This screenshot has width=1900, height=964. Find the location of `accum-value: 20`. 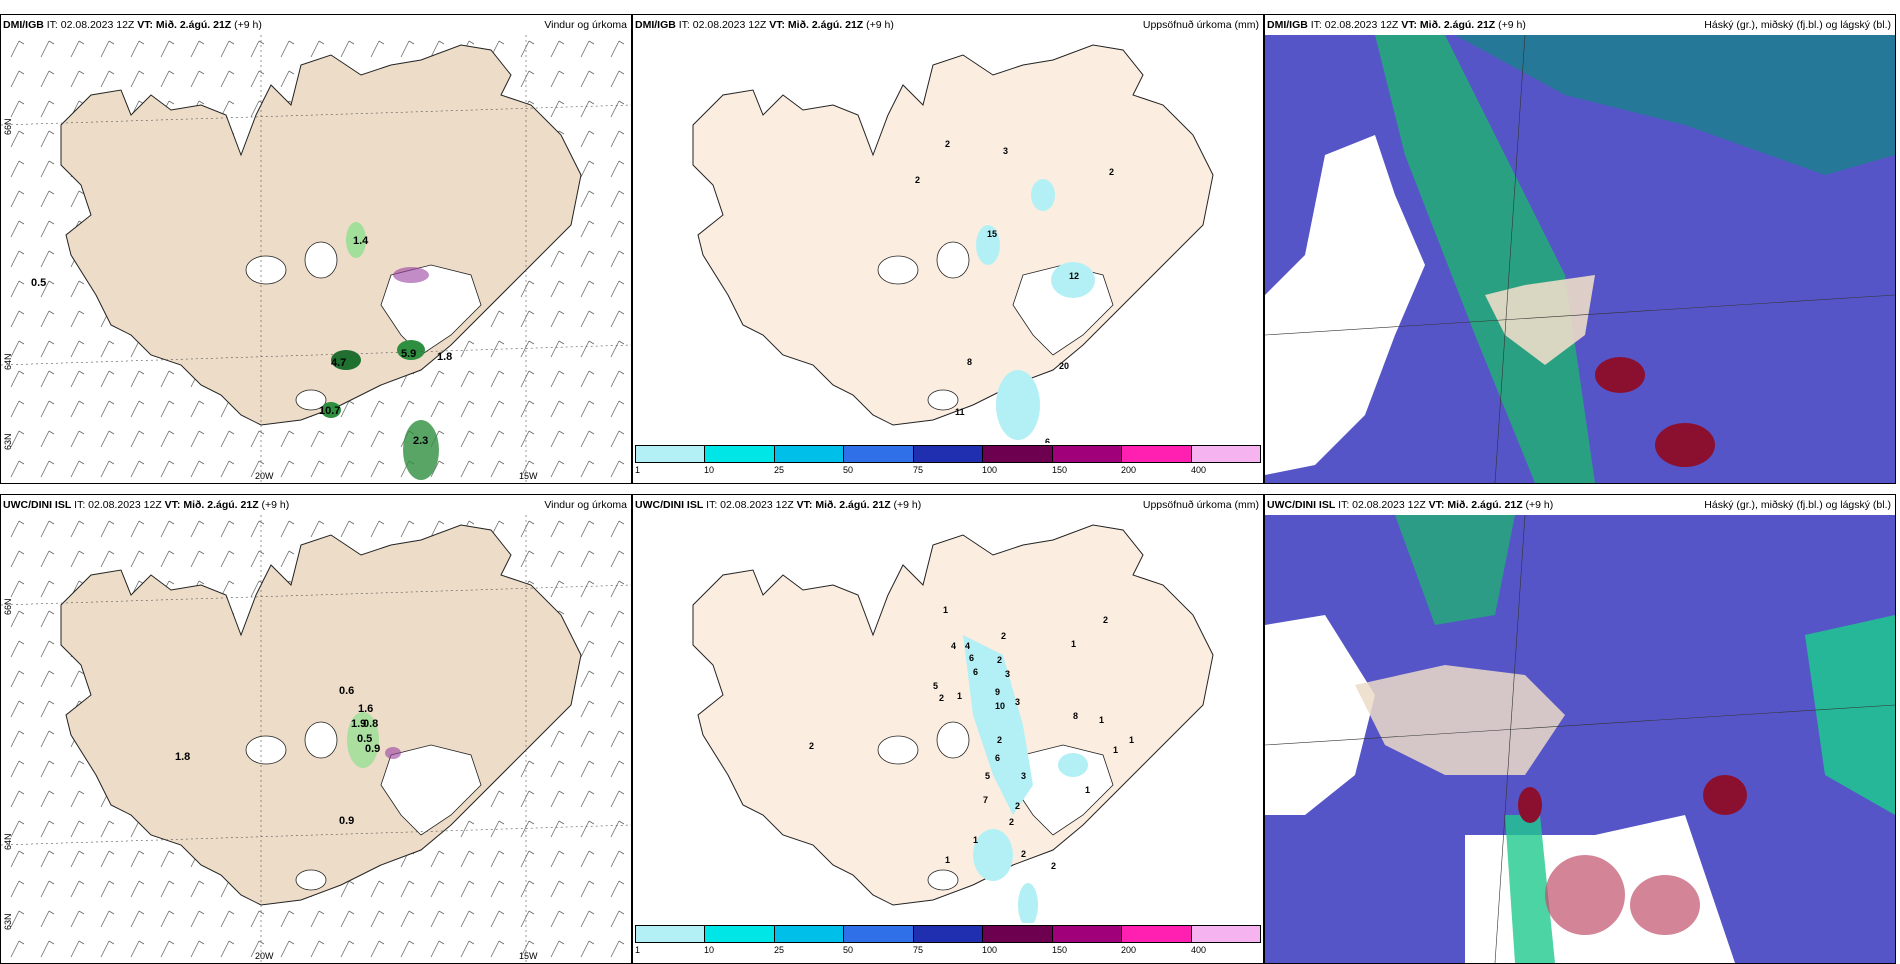

accum-value: 20 is located at coordinates (1064, 366).